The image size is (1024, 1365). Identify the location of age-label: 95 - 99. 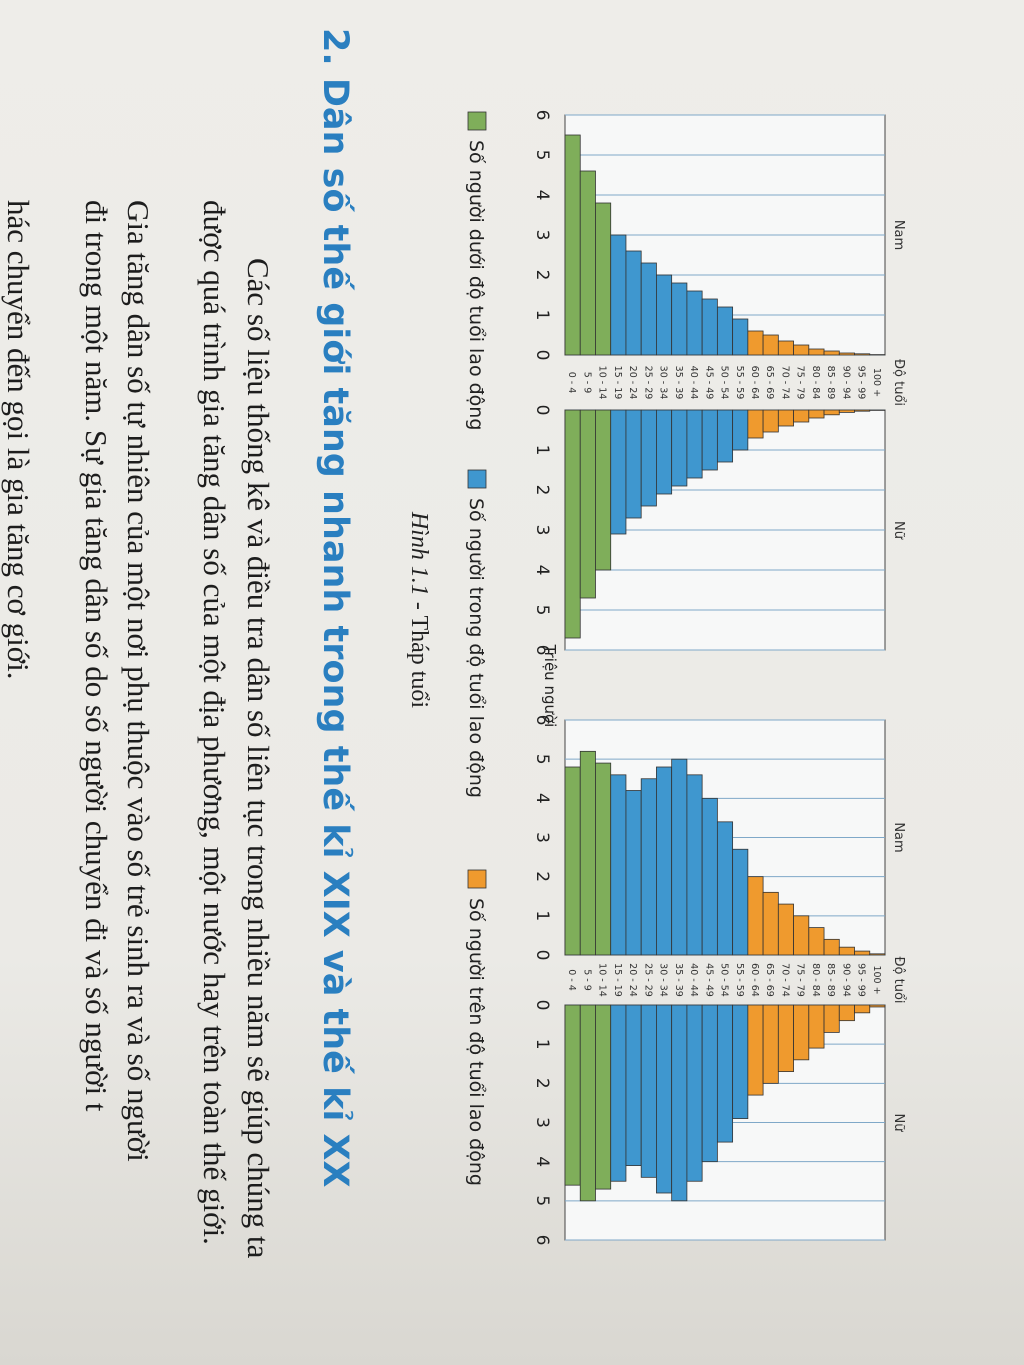
(861, 383).